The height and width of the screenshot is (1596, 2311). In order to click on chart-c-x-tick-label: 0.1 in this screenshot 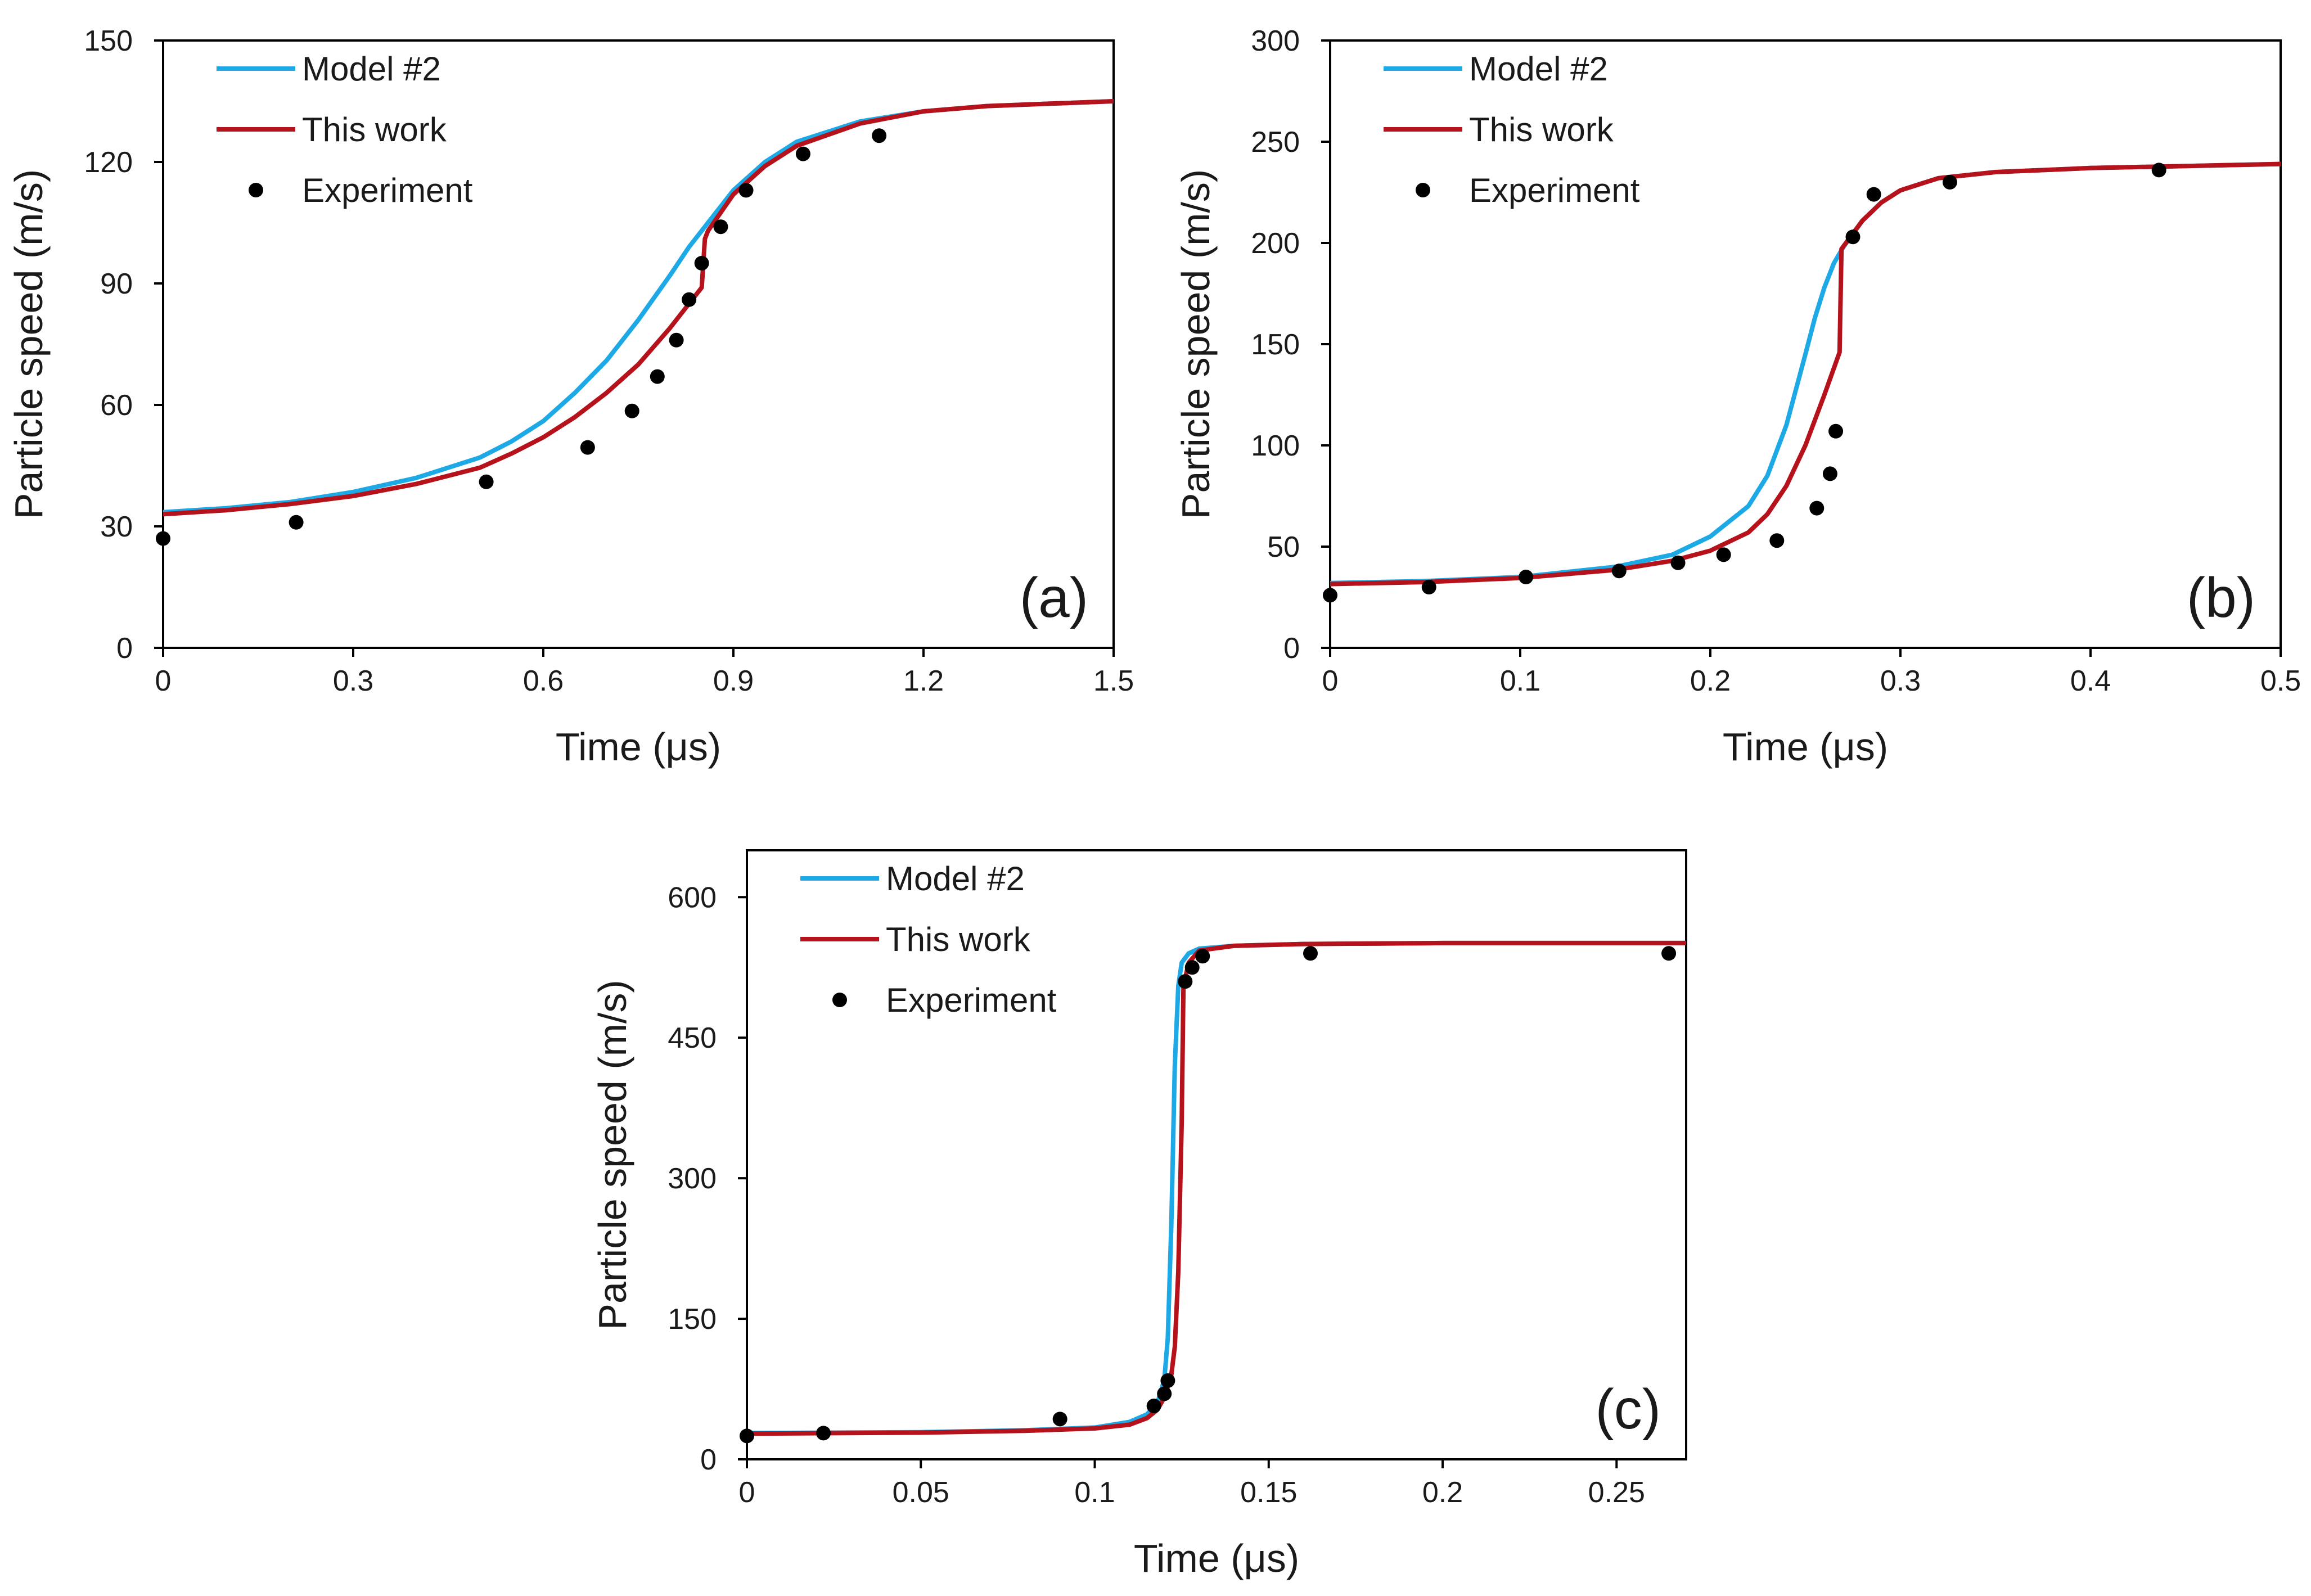, I will do `click(1094, 1493)`.